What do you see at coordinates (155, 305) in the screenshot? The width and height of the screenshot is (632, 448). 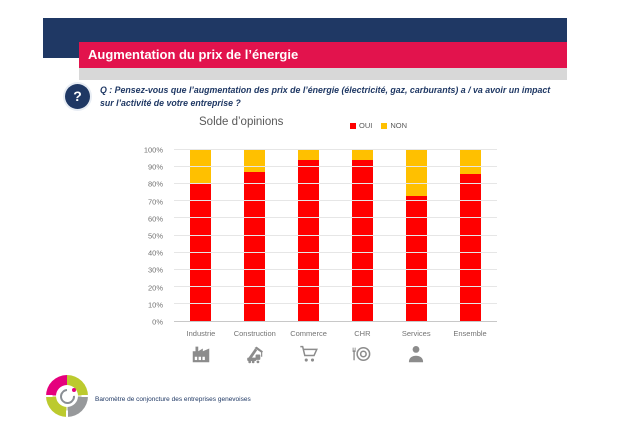 I see `y-tick-10: 10%` at bounding box center [155, 305].